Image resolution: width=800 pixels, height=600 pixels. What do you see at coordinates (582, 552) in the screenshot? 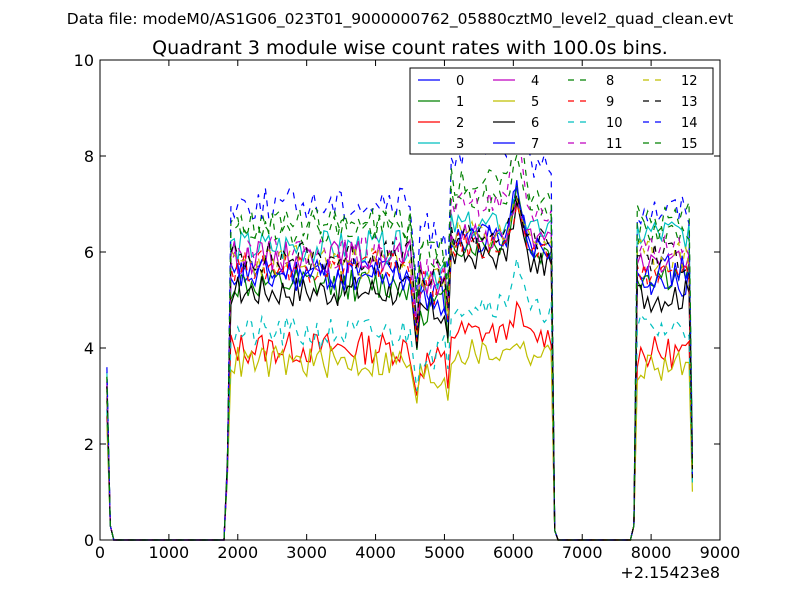
I see `x-tick-label: 7000` at bounding box center [582, 552].